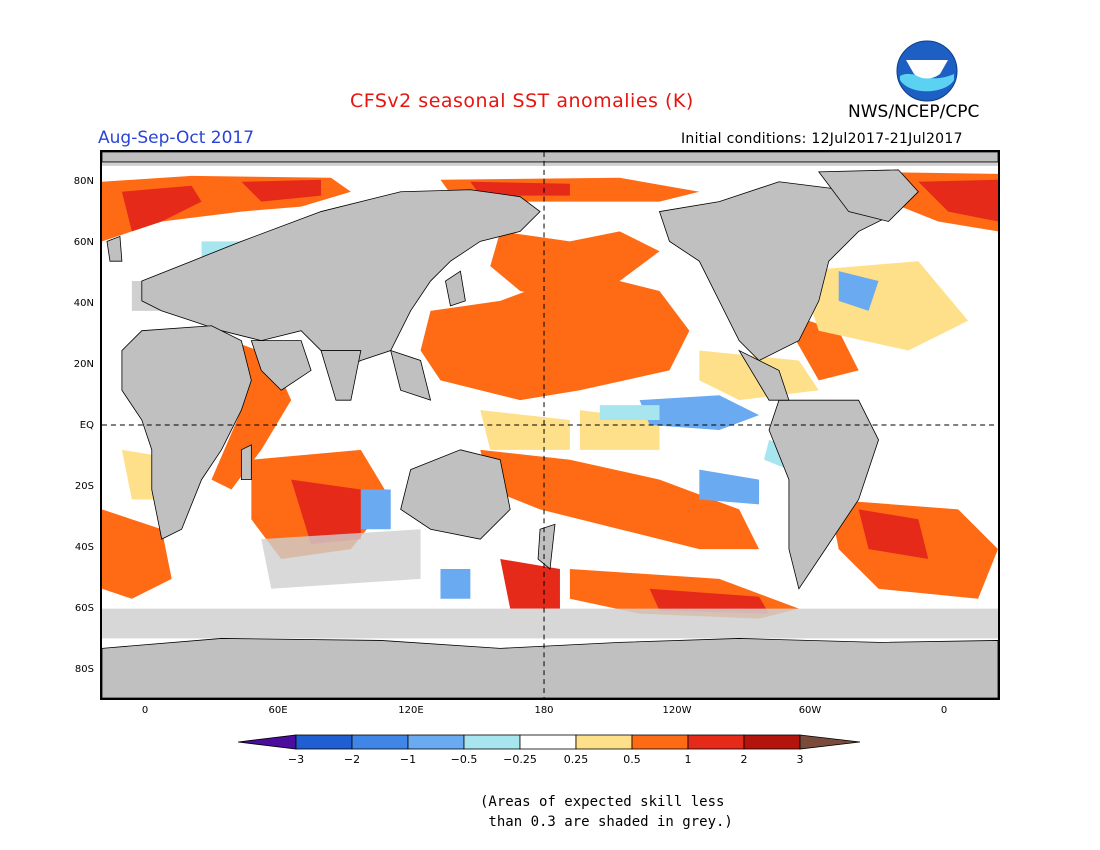  What do you see at coordinates (602, 802) in the screenshot?
I see `skill-footnote-line1: (Areas of expected skill less` at bounding box center [602, 802].